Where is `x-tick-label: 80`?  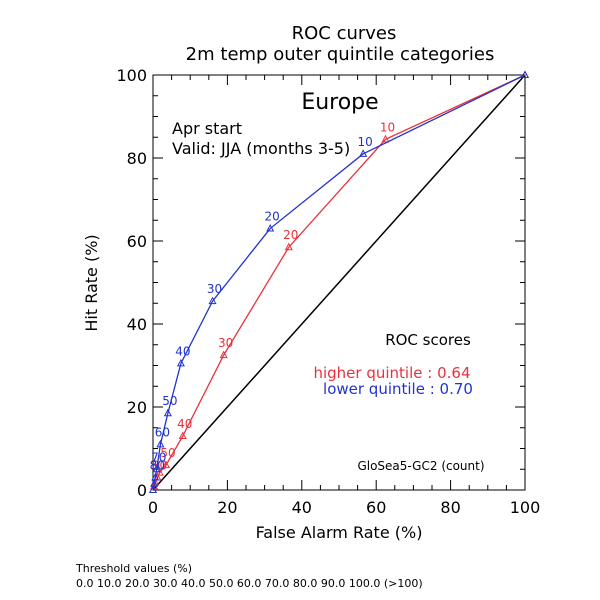
x-tick-label: 80 is located at coordinates (450, 507).